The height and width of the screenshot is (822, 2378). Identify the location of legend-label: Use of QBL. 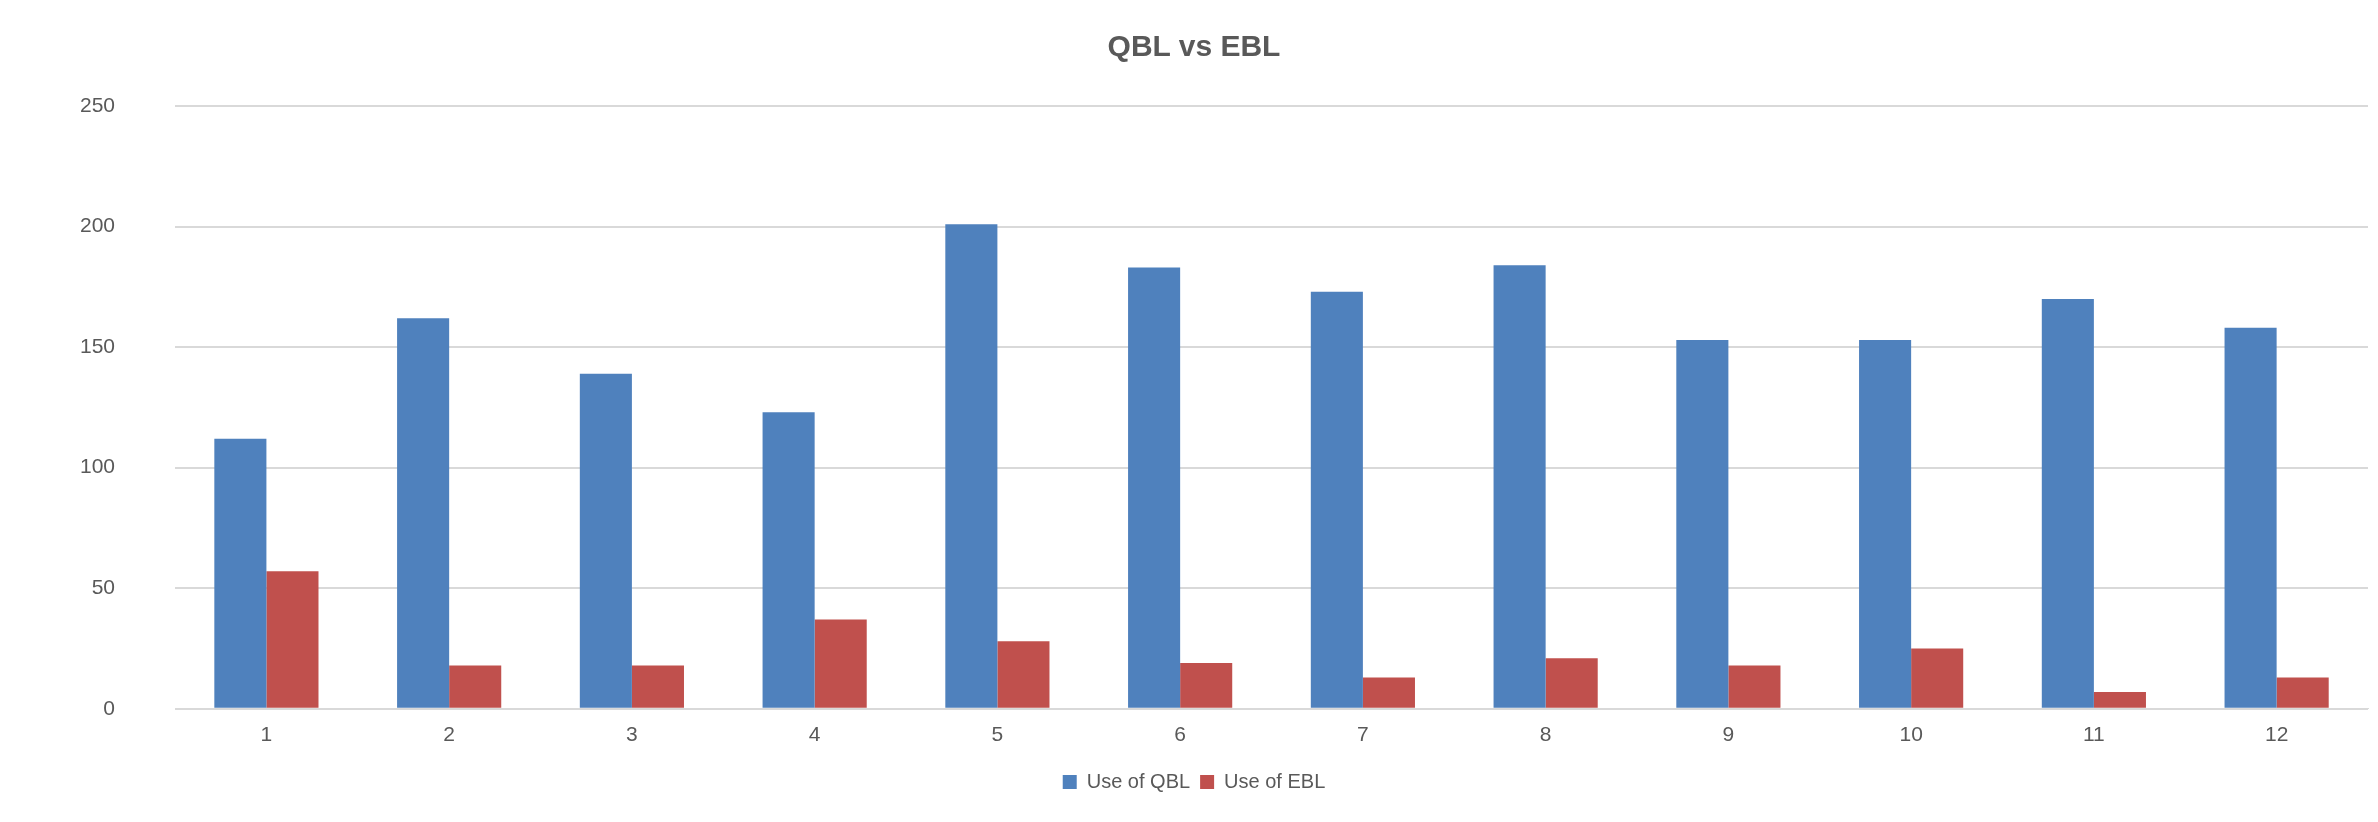
(1138, 780).